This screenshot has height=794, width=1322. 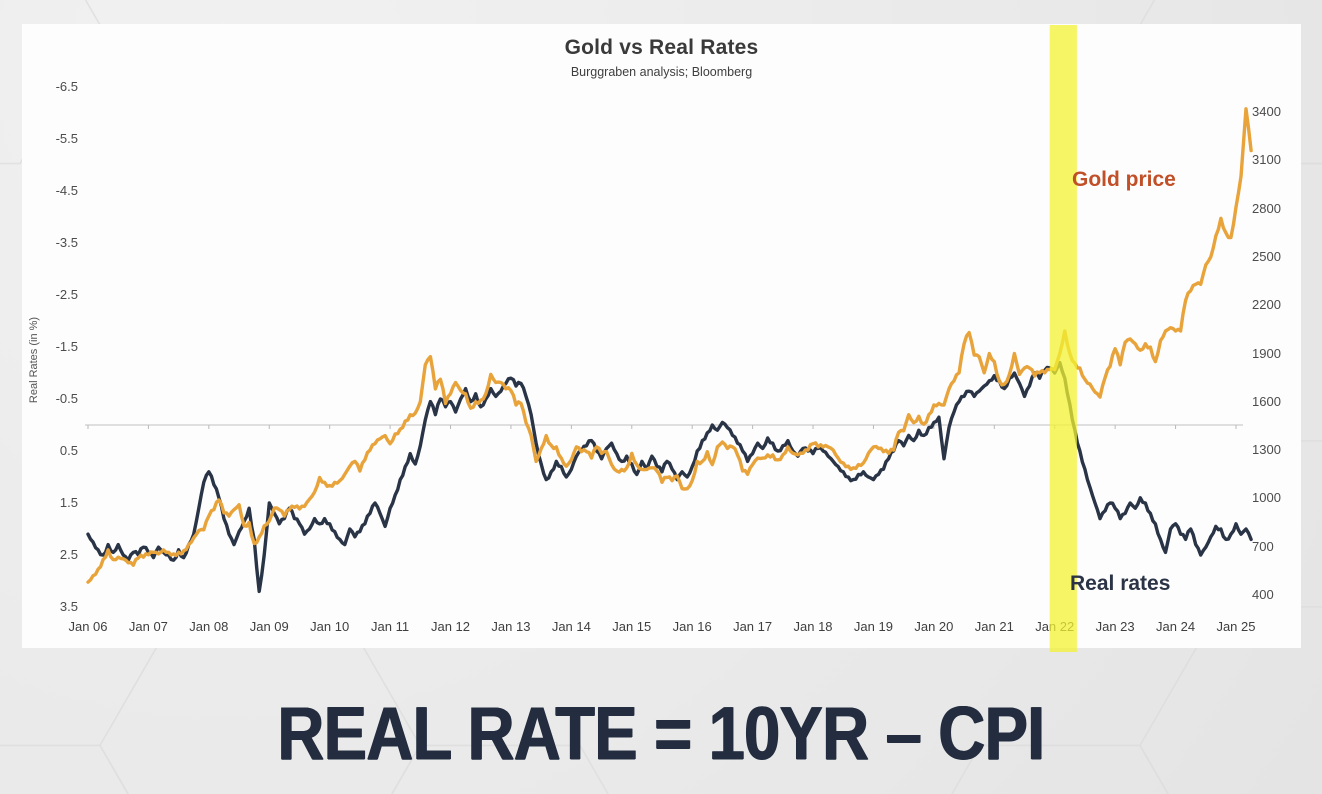 I want to click on x-tick-label: Jan 15, so click(x=632, y=626).